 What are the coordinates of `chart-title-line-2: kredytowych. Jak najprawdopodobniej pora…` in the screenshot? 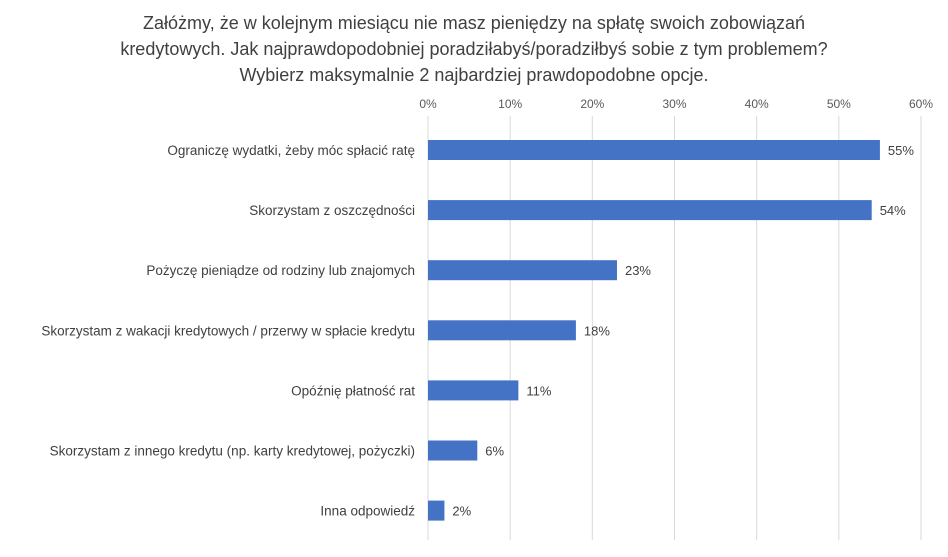 It's located at (474, 49).